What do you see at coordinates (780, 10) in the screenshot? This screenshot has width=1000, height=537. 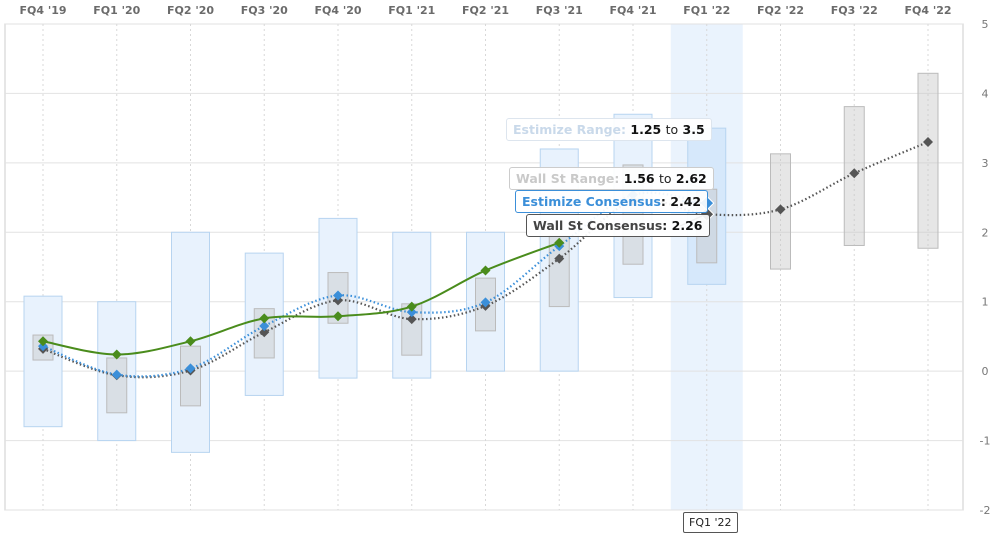 I see `x-tick-label: FQ2 '22` at bounding box center [780, 10].